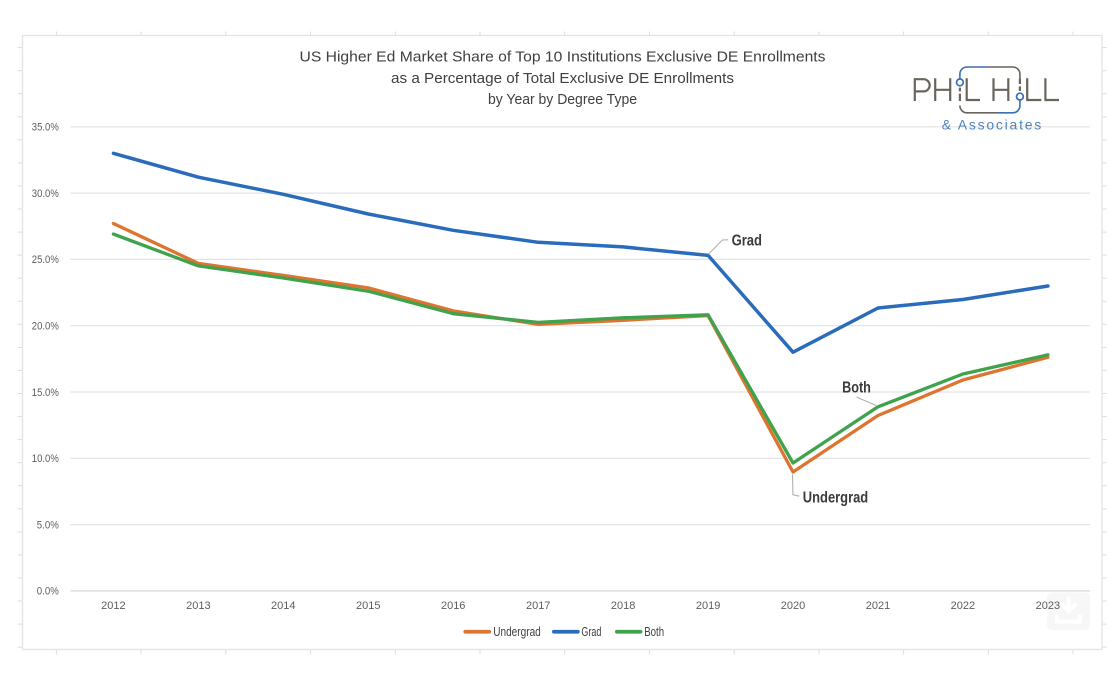 Image resolution: width=1110 pixels, height=691 pixels. I want to click on svg-text: 2019, so click(708, 606).